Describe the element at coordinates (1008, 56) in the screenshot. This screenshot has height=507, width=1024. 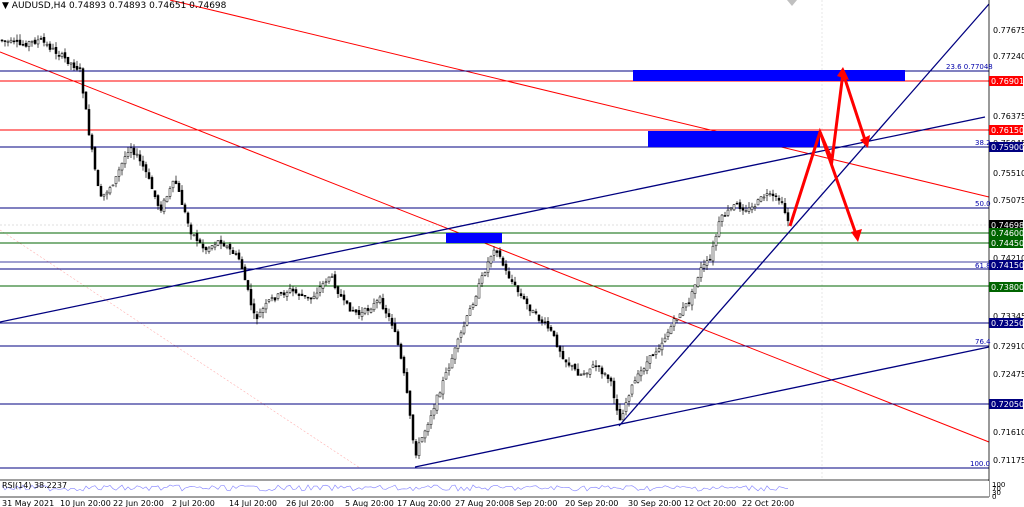
I see `price-tick-label: 0.77240` at that location.